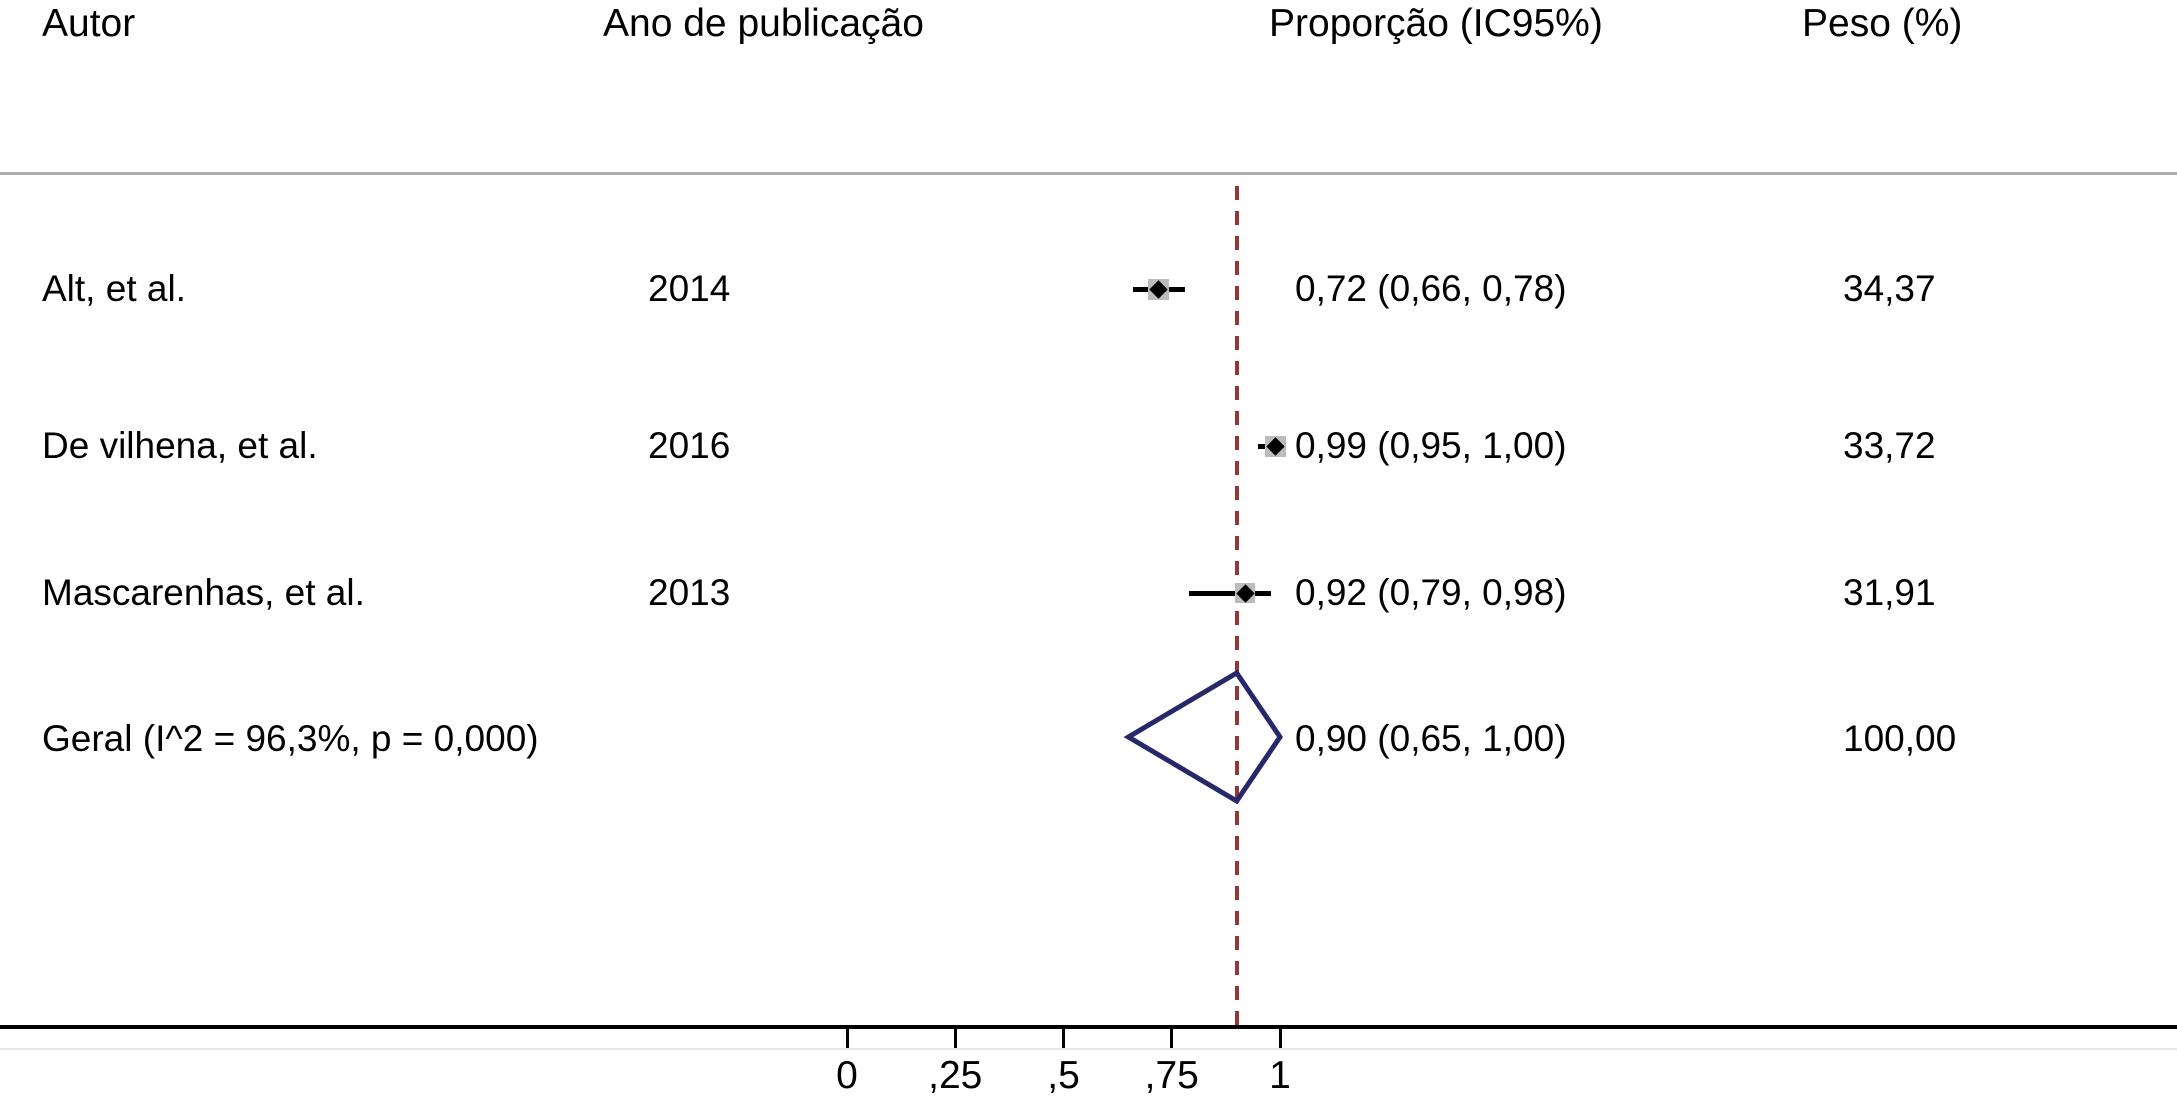  I want to click on x-tick-label: ,25, so click(955, 1075).